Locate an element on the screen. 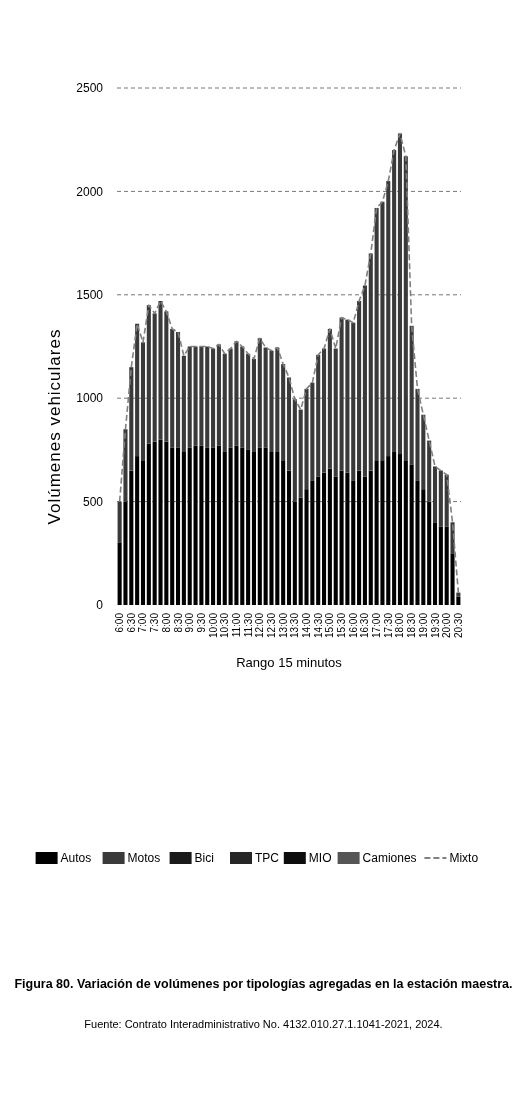 This screenshot has height=1102, width=527. text: Figura 80. Variación de volúmenes por tipologías agregadas en la estación maestra. is located at coordinates (263, 984).